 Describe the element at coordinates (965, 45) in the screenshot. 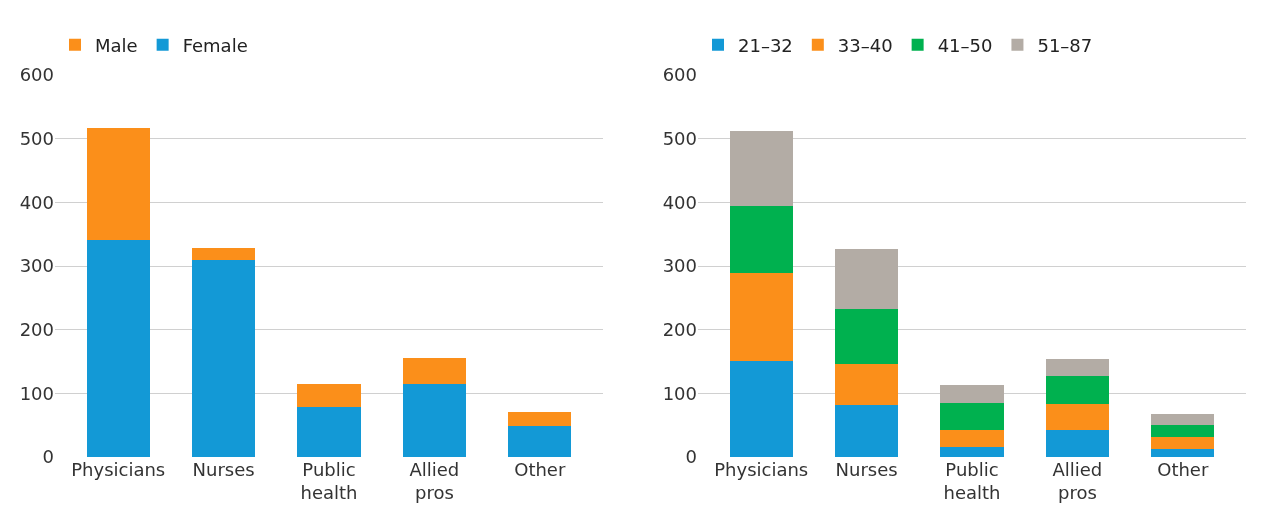

I see `legend-label: 41–50` at that location.